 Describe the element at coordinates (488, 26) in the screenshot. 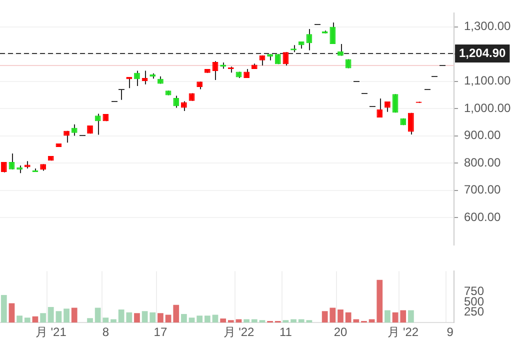

I see `y-tick-label: 1,300.00` at that location.